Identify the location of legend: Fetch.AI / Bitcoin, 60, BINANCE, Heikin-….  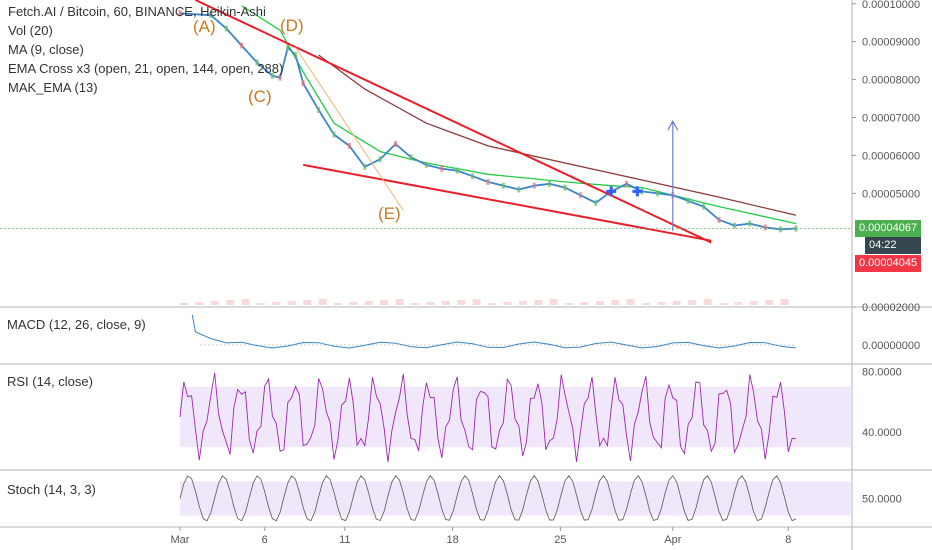
(145, 49).